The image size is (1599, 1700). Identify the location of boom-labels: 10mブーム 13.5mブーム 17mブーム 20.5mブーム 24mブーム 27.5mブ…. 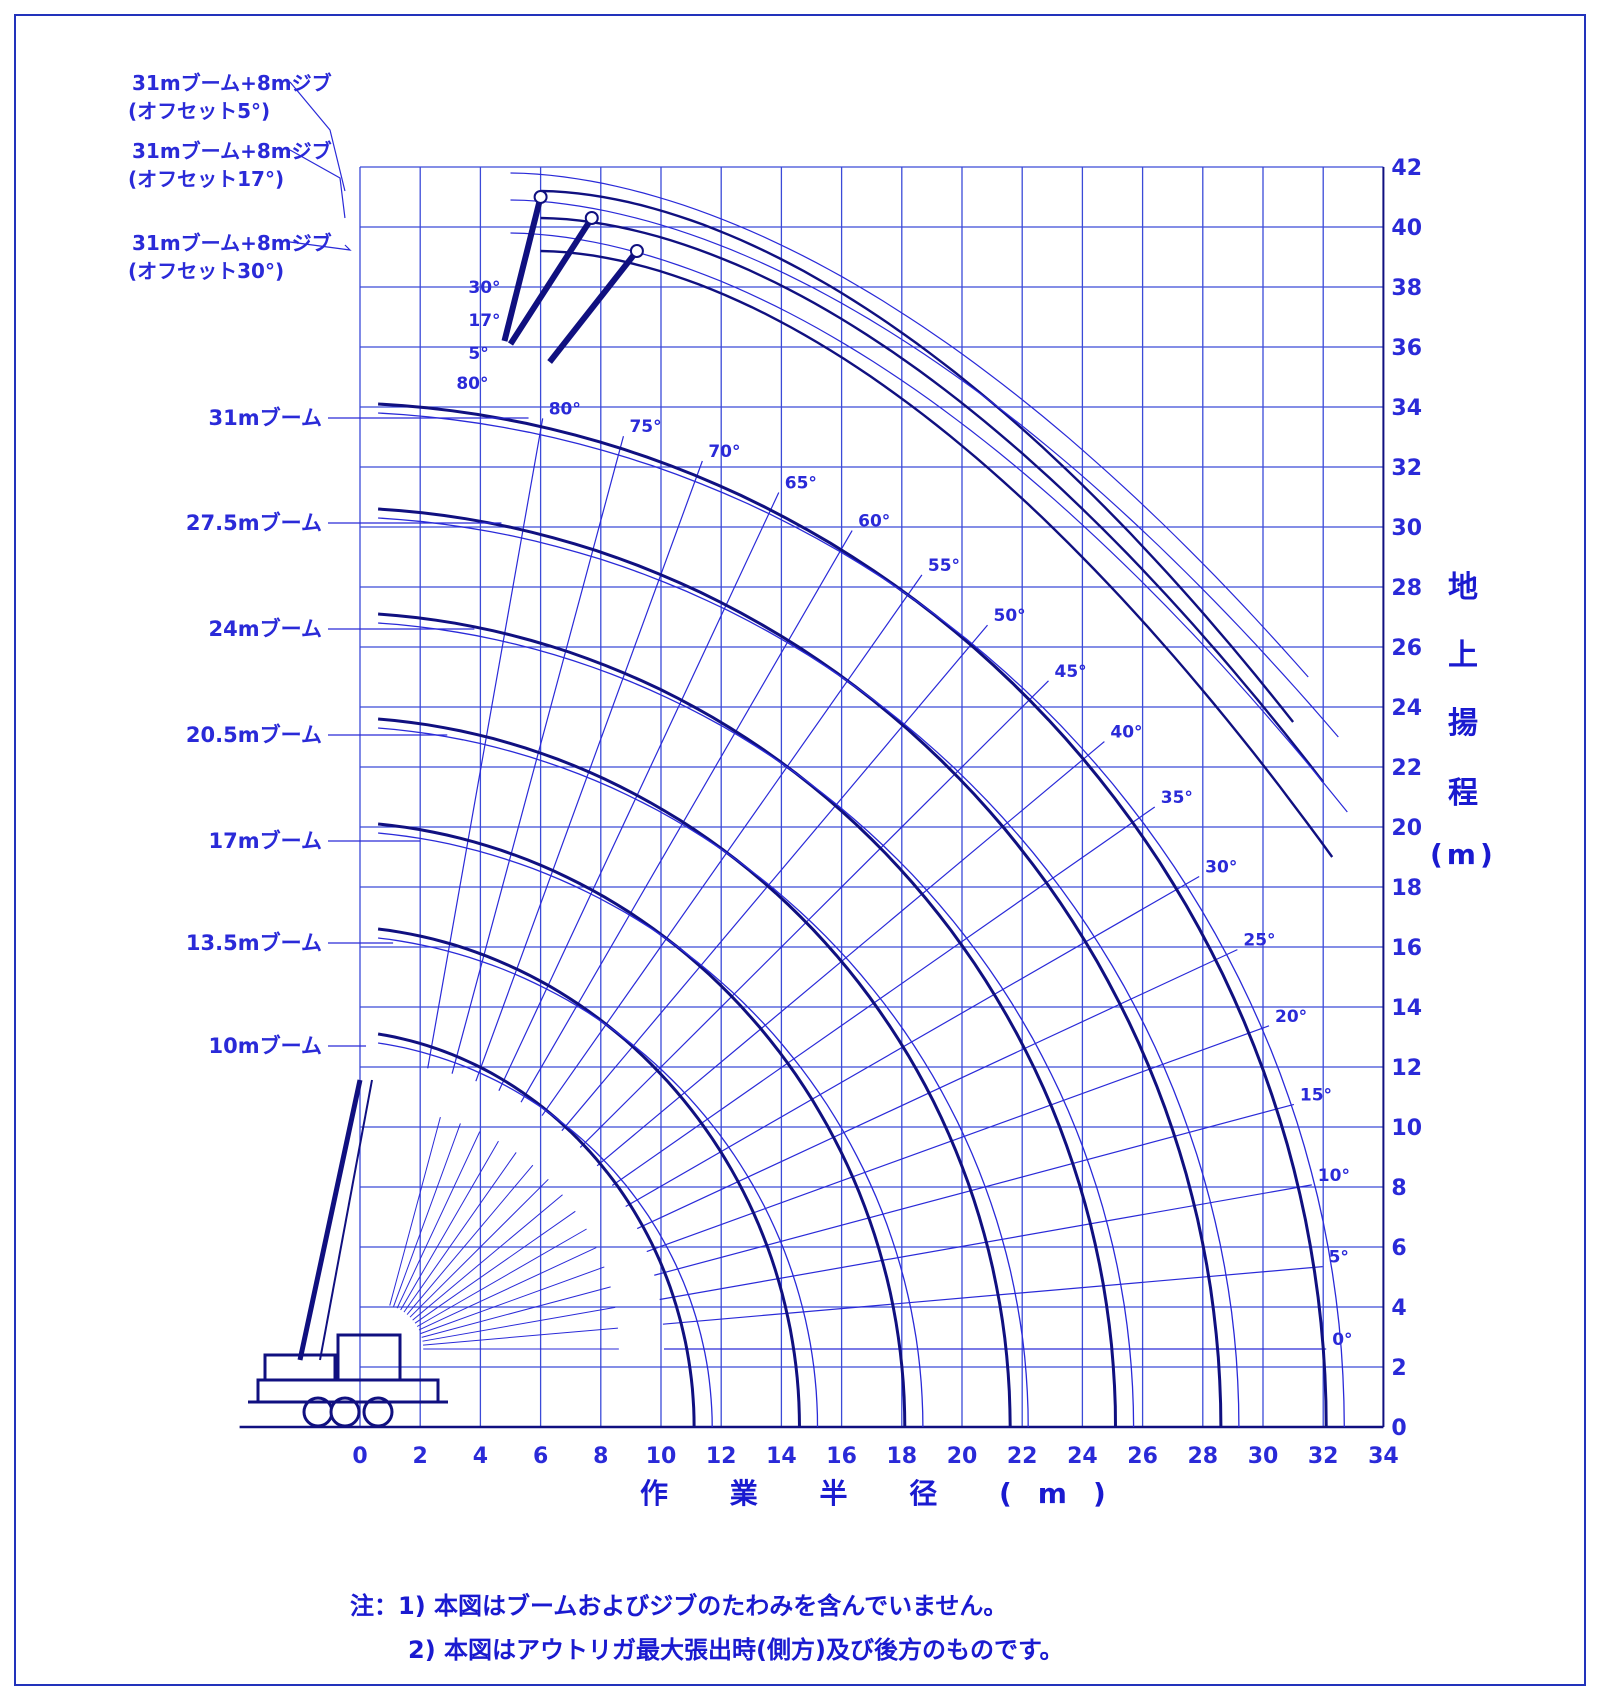
(328, 564).